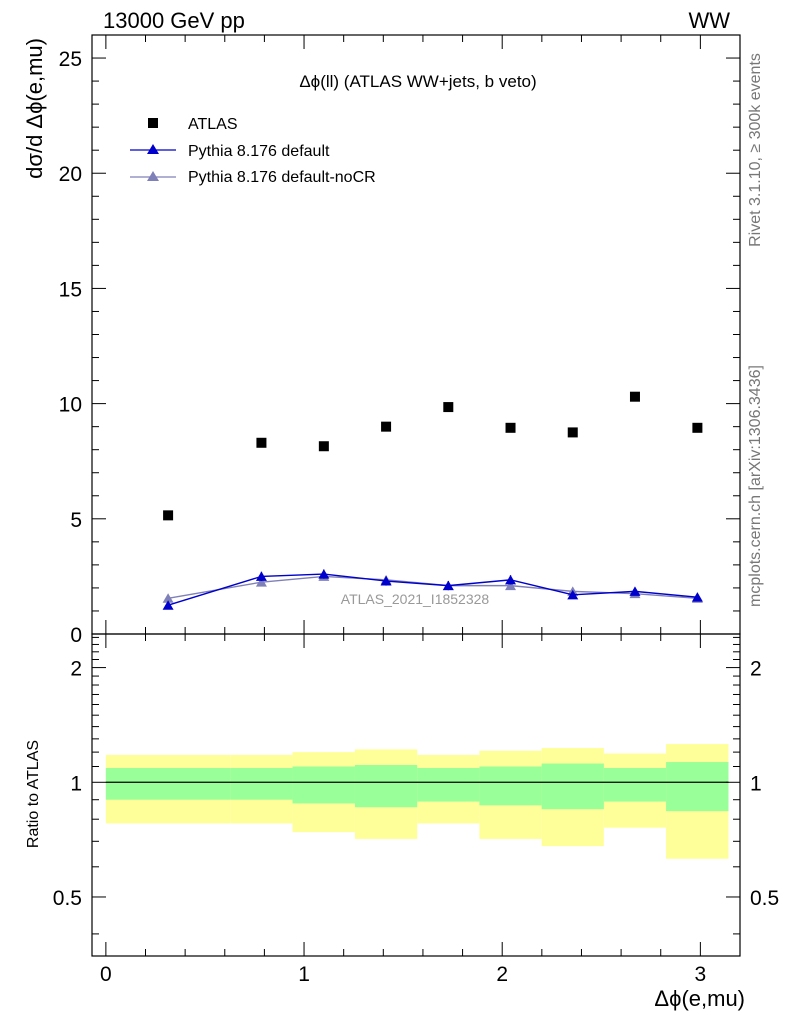 This screenshot has height=1024, width=786. I want to click on legend-marker-atlas, so click(153, 123).